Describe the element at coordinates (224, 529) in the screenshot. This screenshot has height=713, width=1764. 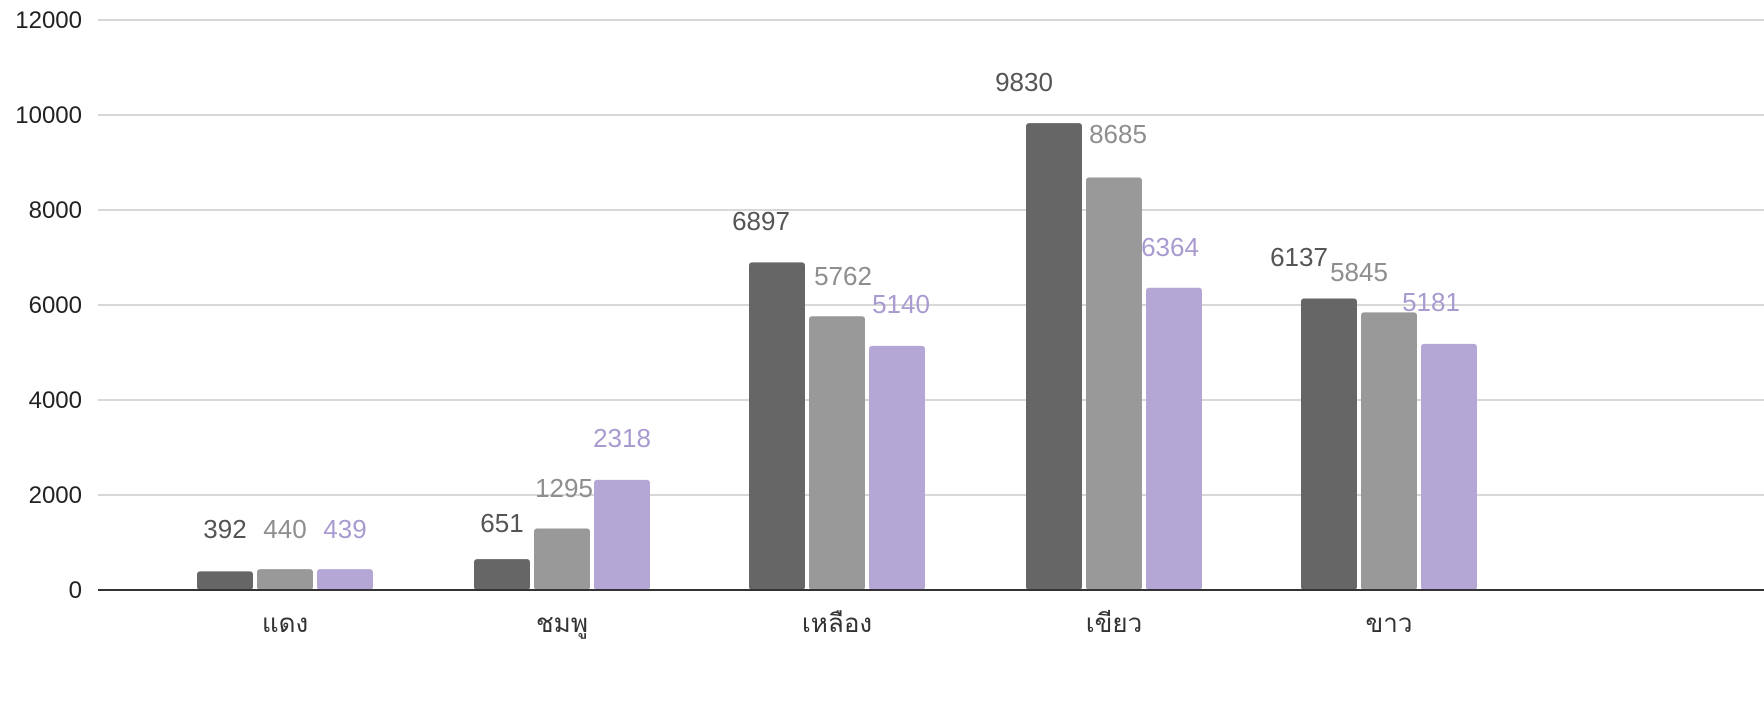
I see `data-label: 392` at that location.